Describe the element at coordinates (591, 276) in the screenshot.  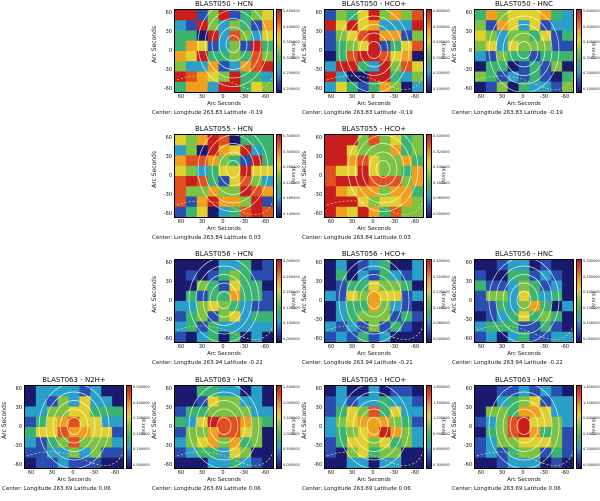
I see `color-bar-tick: 0.250000` at that location.